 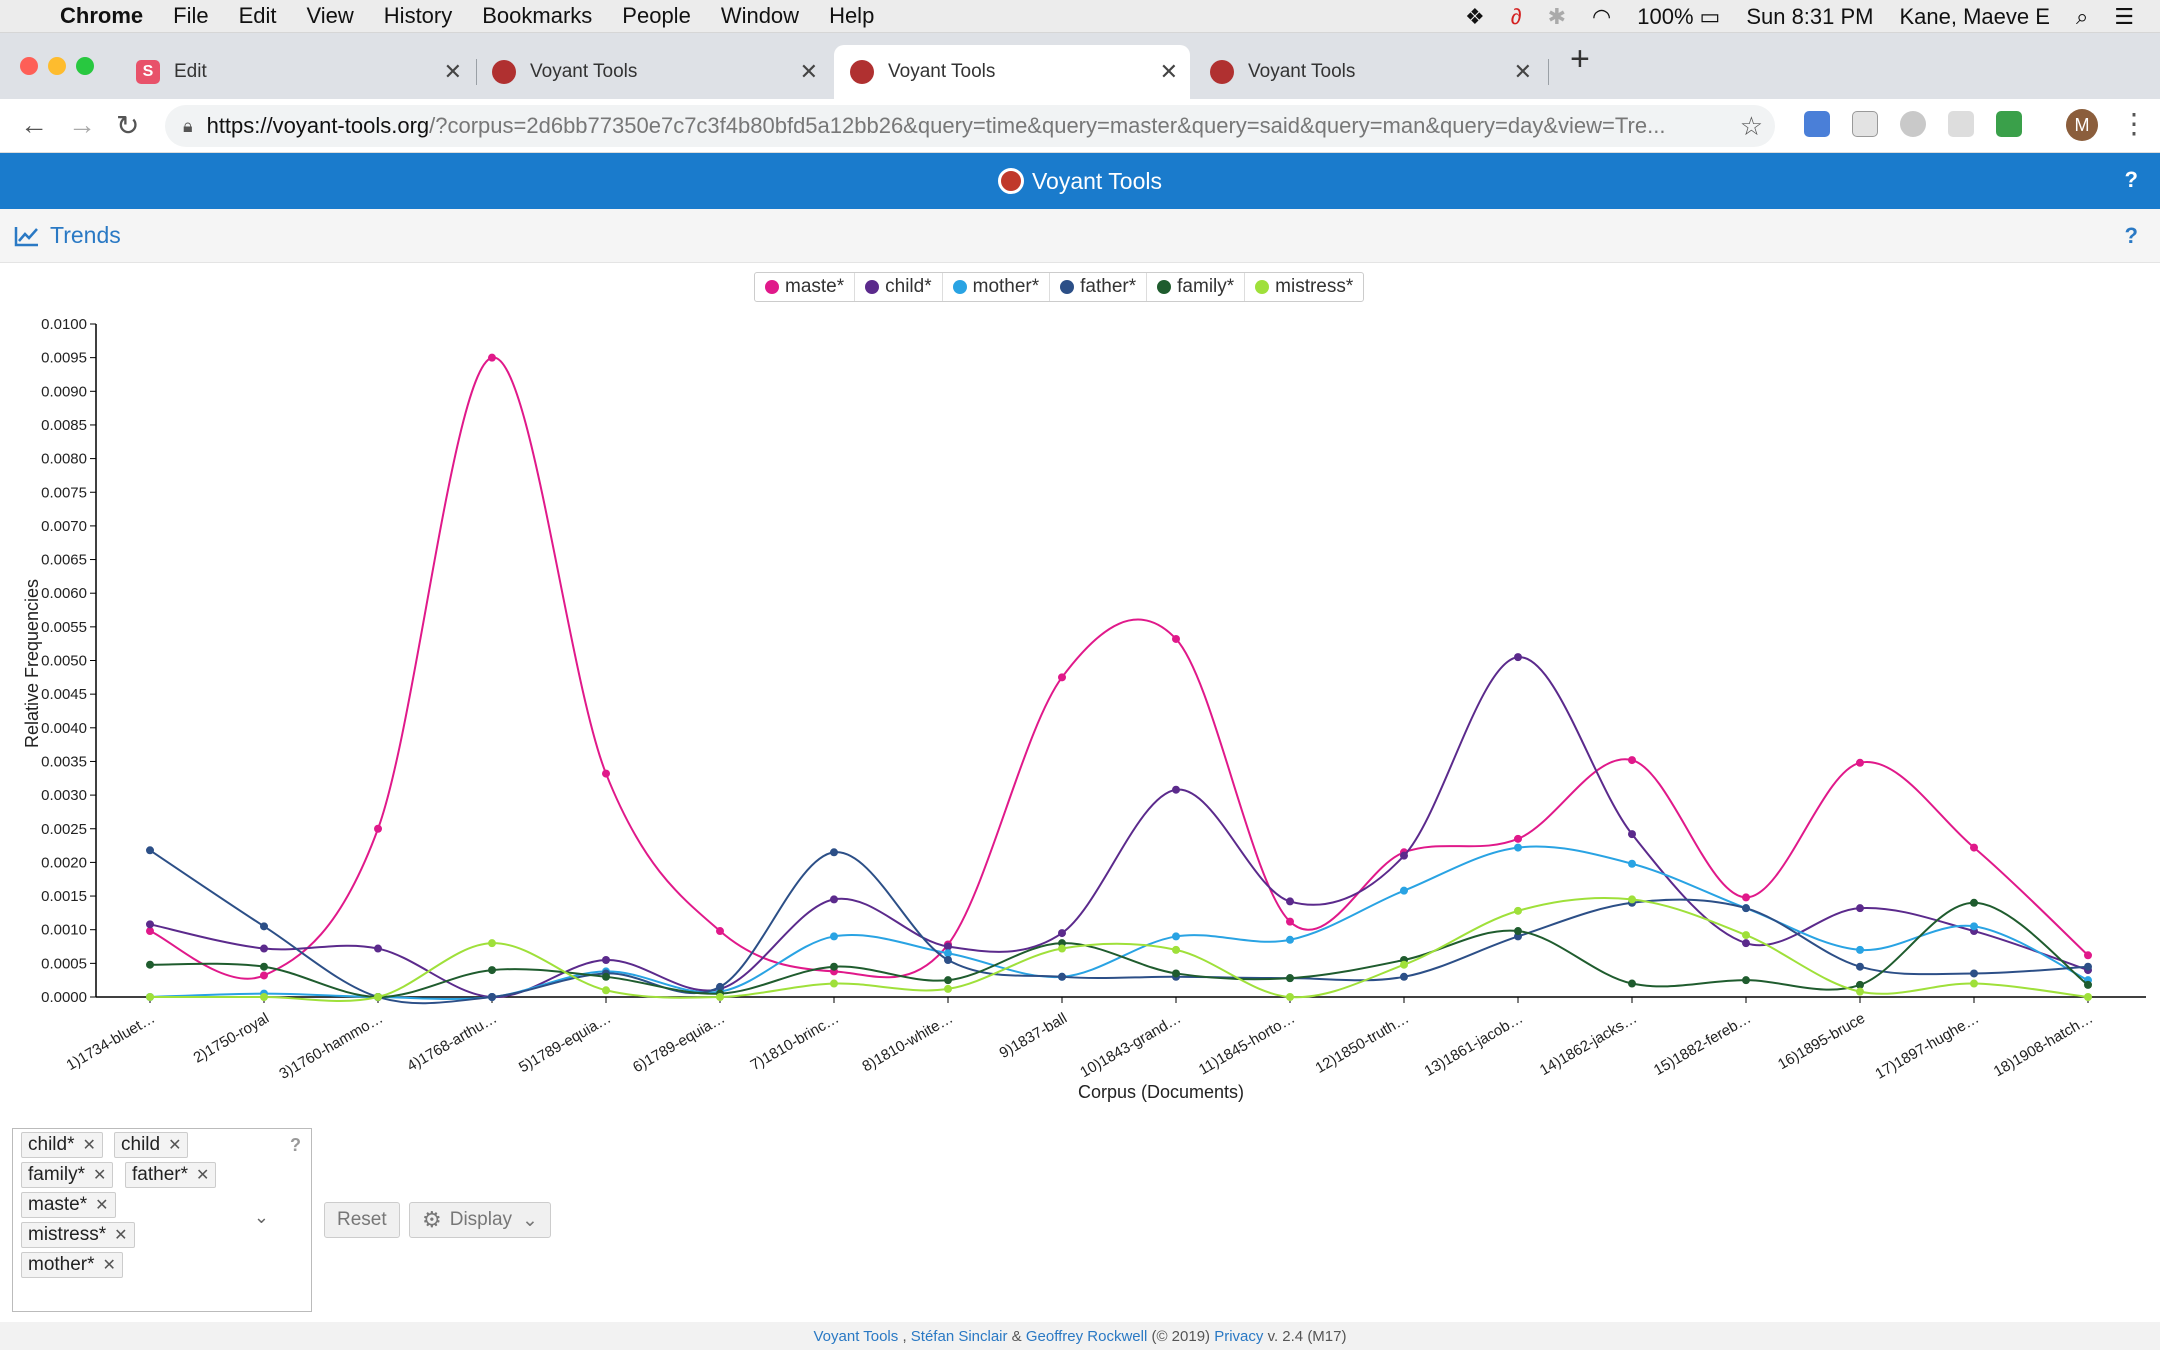 I want to click on menu-help: Help, so click(x=852, y=15).